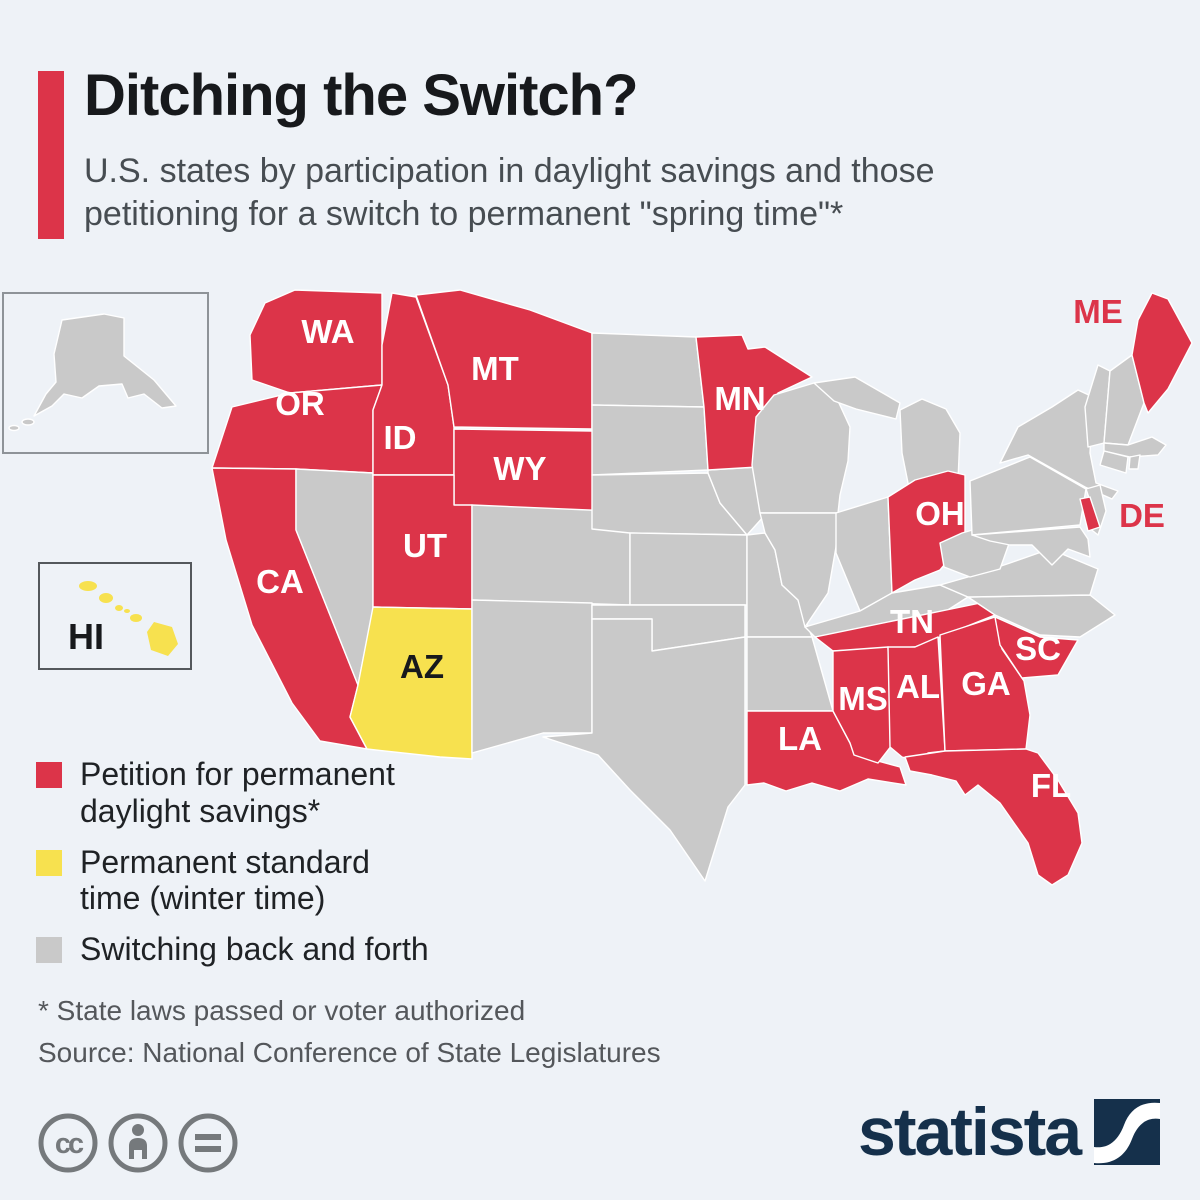  What do you see at coordinates (1142, 515) in the screenshot?
I see `map-label-de: DE` at bounding box center [1142, 515].